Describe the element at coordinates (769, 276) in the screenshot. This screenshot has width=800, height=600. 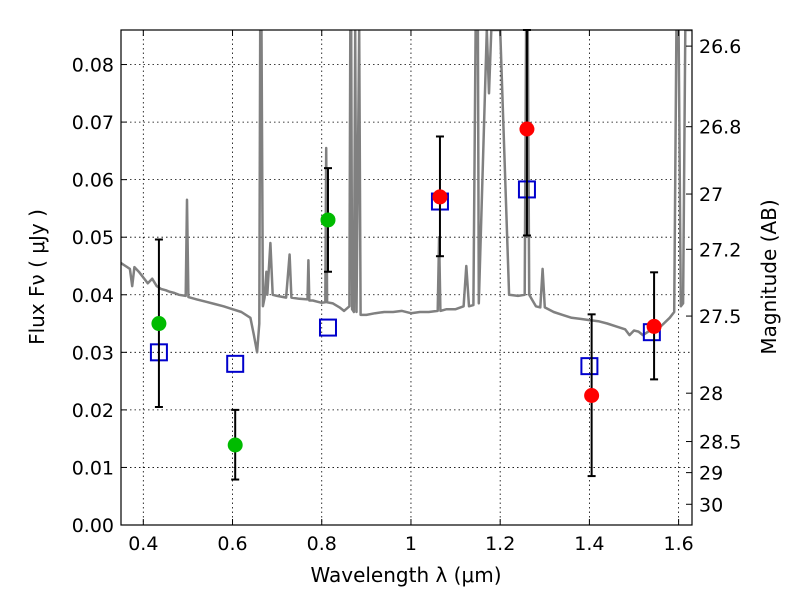
I see `y2-axis-title: Magnitude (AB)` at that location.